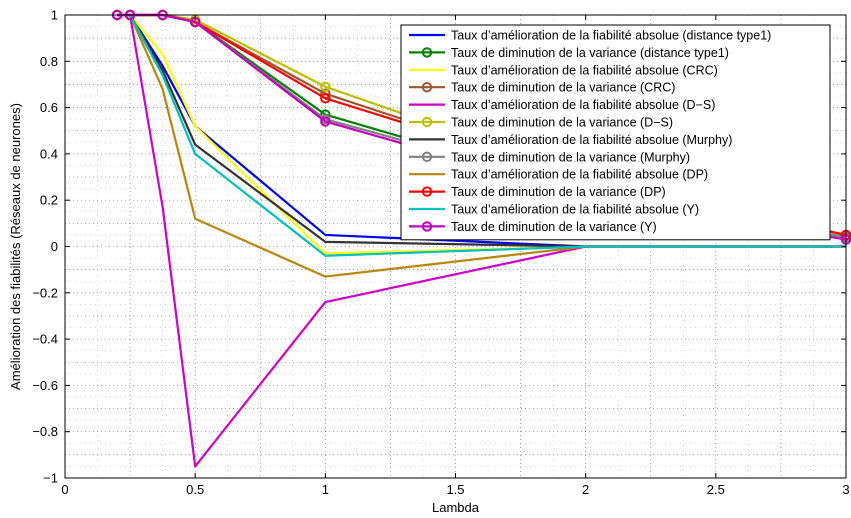 This screenshot has height=518, width=851. Describe the element at coordinates (554, 227) in the screenshot. I see `legend-label: Taux de diminution de la variance (Y)` at that location.